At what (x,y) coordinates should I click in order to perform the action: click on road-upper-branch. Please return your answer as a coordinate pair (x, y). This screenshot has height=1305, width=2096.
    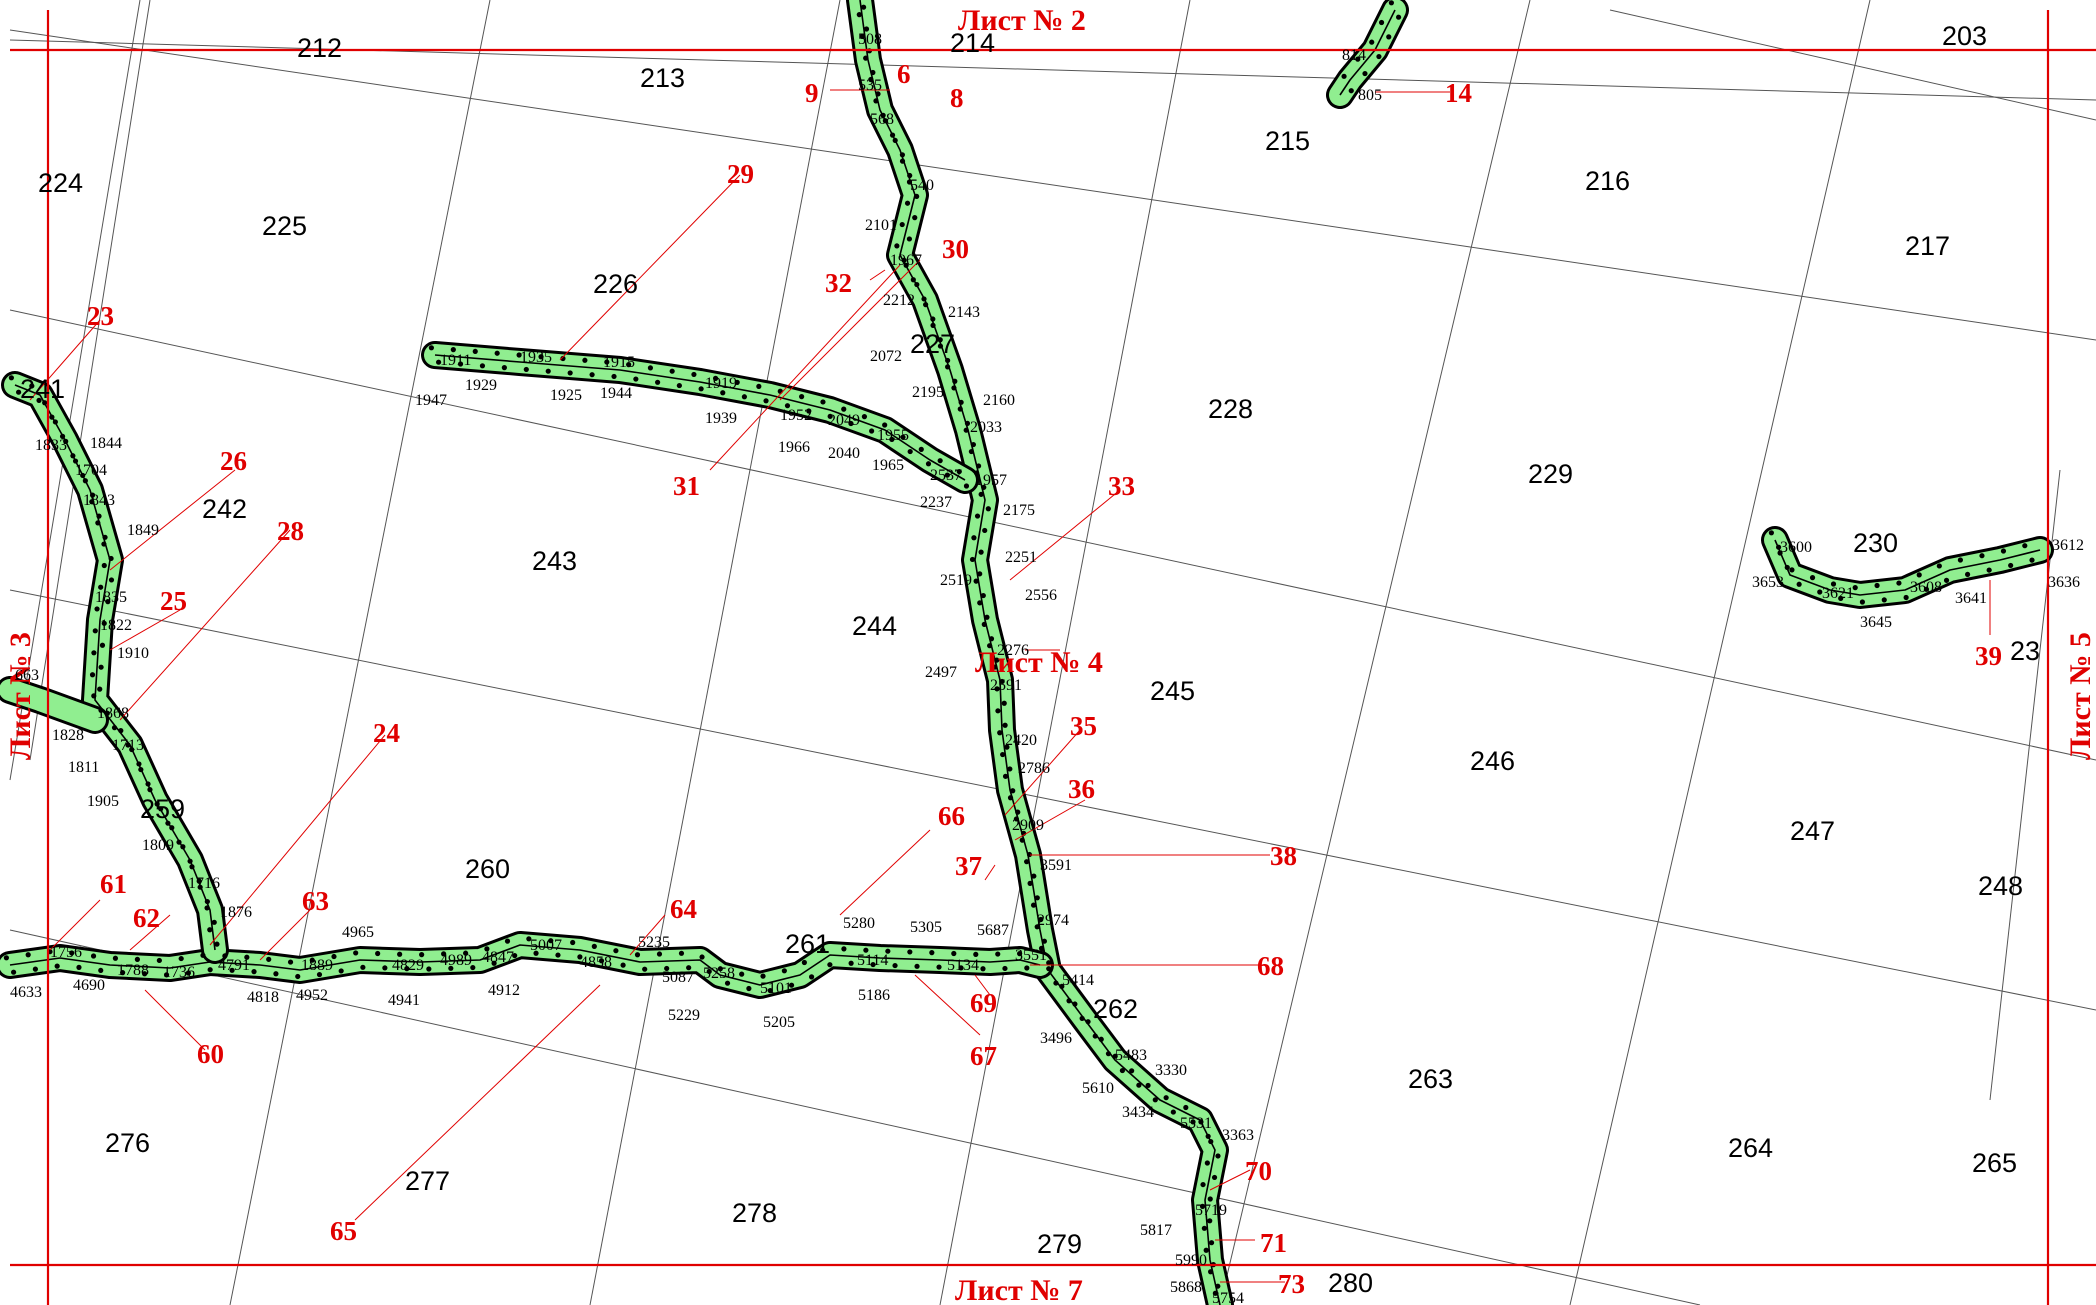
    Looking at the image, I should click on (700, 417).